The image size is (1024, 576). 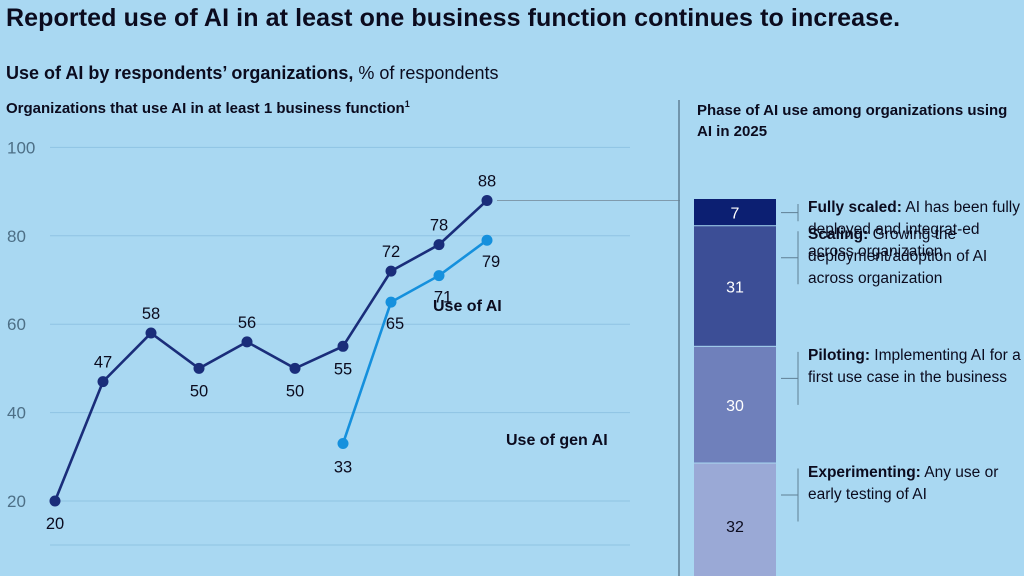 I want to click on data-label-gen-ai-2: 71, so click(x=443, y=298).